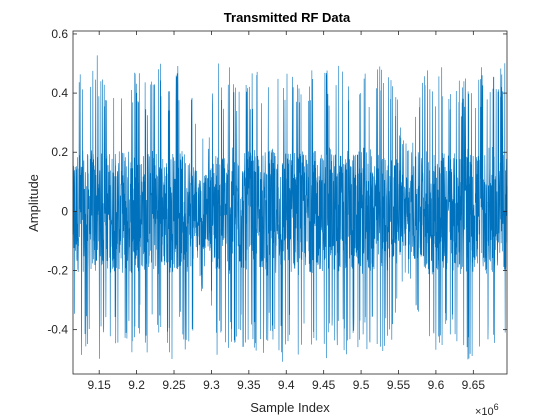 This screenshot has width=560, height=420. Describe the element at coordinates (287, 17) in the screenshot. I see `chart-title: Transmitted RF Data` at that location.